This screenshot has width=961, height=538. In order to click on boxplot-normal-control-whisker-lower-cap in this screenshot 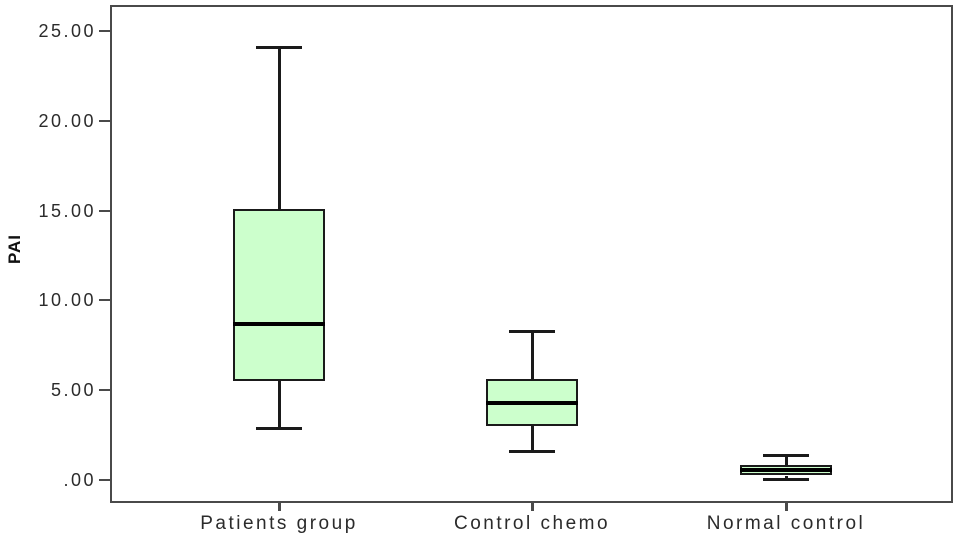, I will do `click(786, 480)`.